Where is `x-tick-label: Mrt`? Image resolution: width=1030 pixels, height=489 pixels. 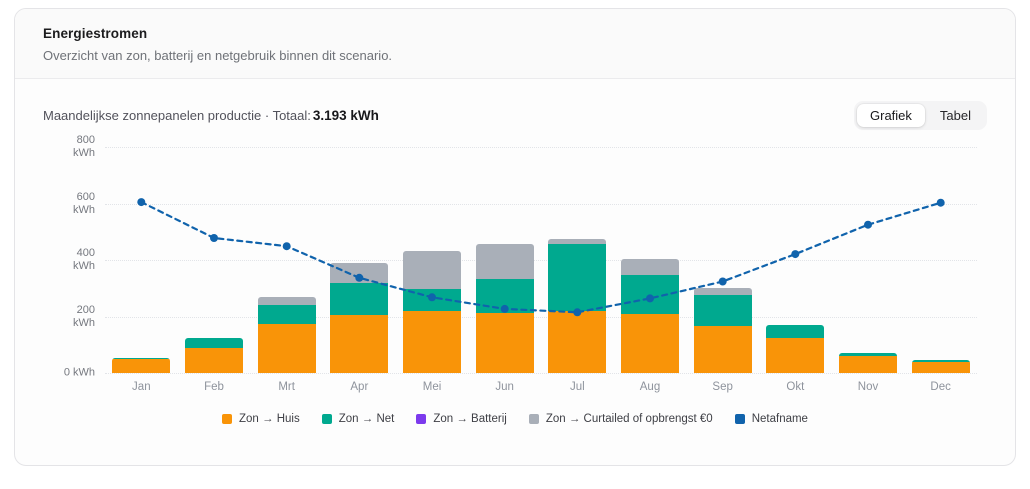 x-tick-label: Mrt is located at coordinates (286, 387).